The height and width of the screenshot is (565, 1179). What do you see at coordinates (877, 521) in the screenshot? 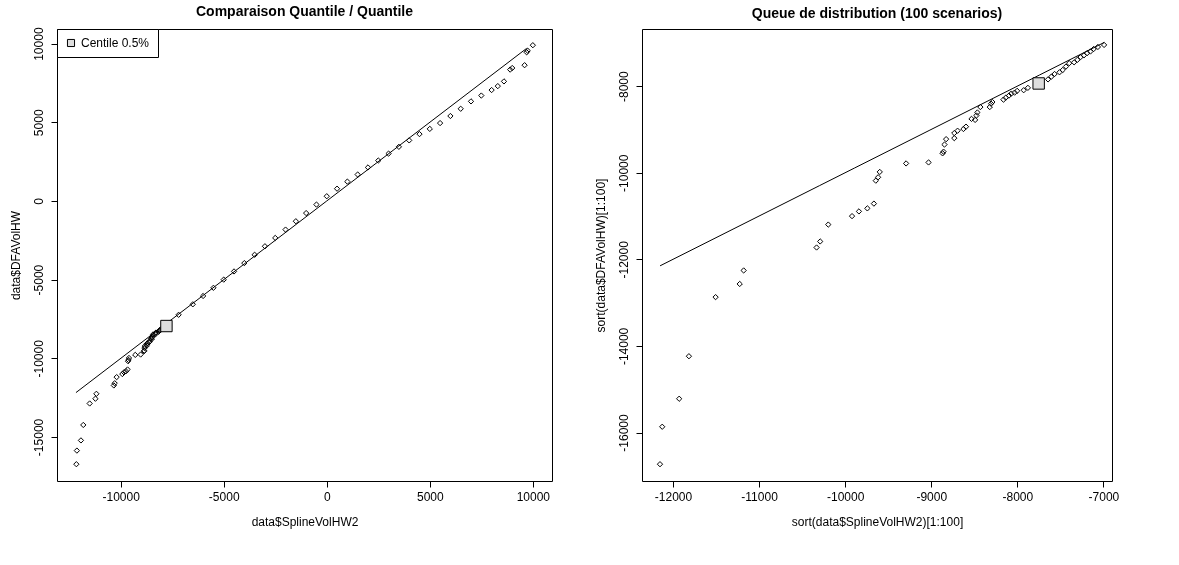
I see `x-axis-title: sort(data$SplineVolHW2)[1:100]` at bounding box center [877, 521].